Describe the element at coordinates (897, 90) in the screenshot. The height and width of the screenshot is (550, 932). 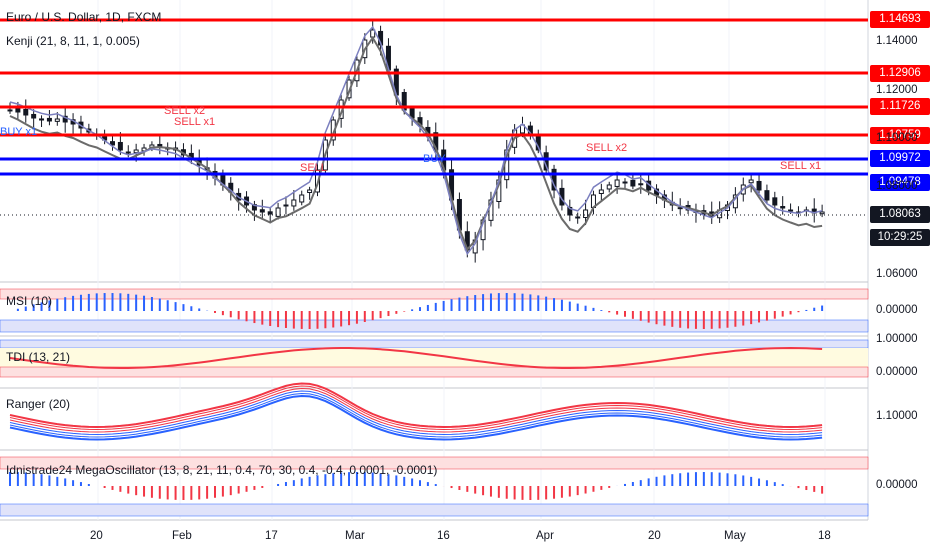
I see `price-tick-2: 1.12000` at that location.